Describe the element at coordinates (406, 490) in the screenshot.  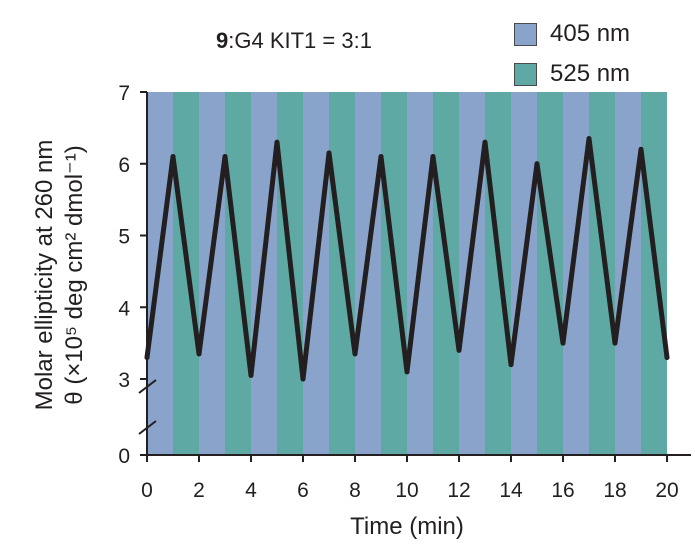
I see `x-tick-label-10: 10` at that location.